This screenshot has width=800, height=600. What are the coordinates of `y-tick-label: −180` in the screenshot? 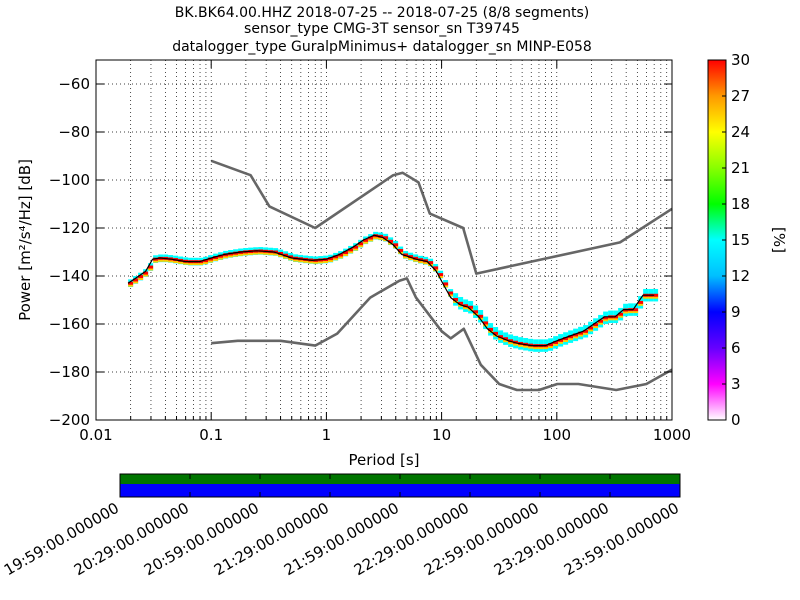 It's located at (69, 372).